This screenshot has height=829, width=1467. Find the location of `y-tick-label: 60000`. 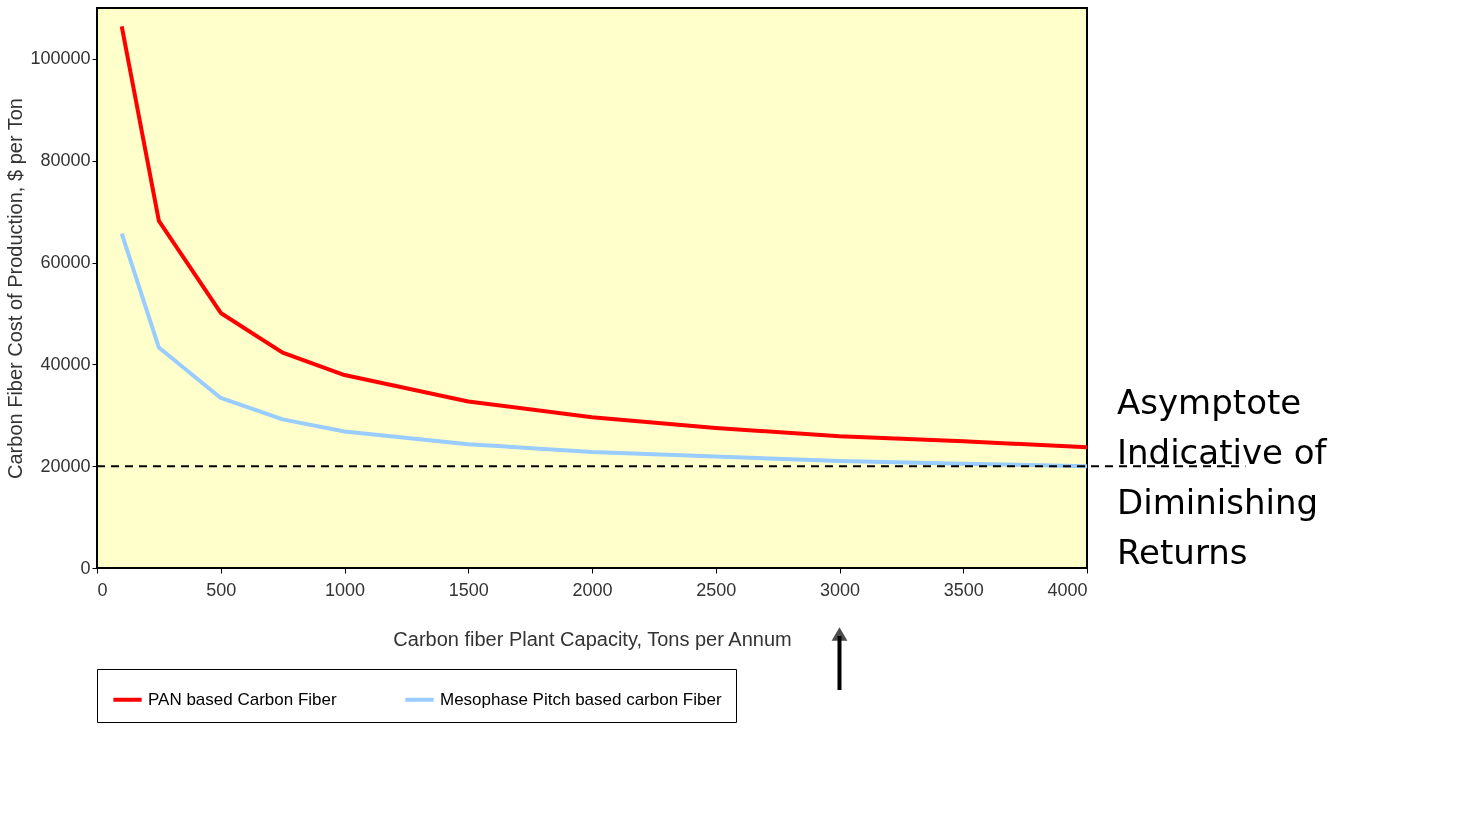

y-tick-label: 60000 is located at coordinates (65, 262).